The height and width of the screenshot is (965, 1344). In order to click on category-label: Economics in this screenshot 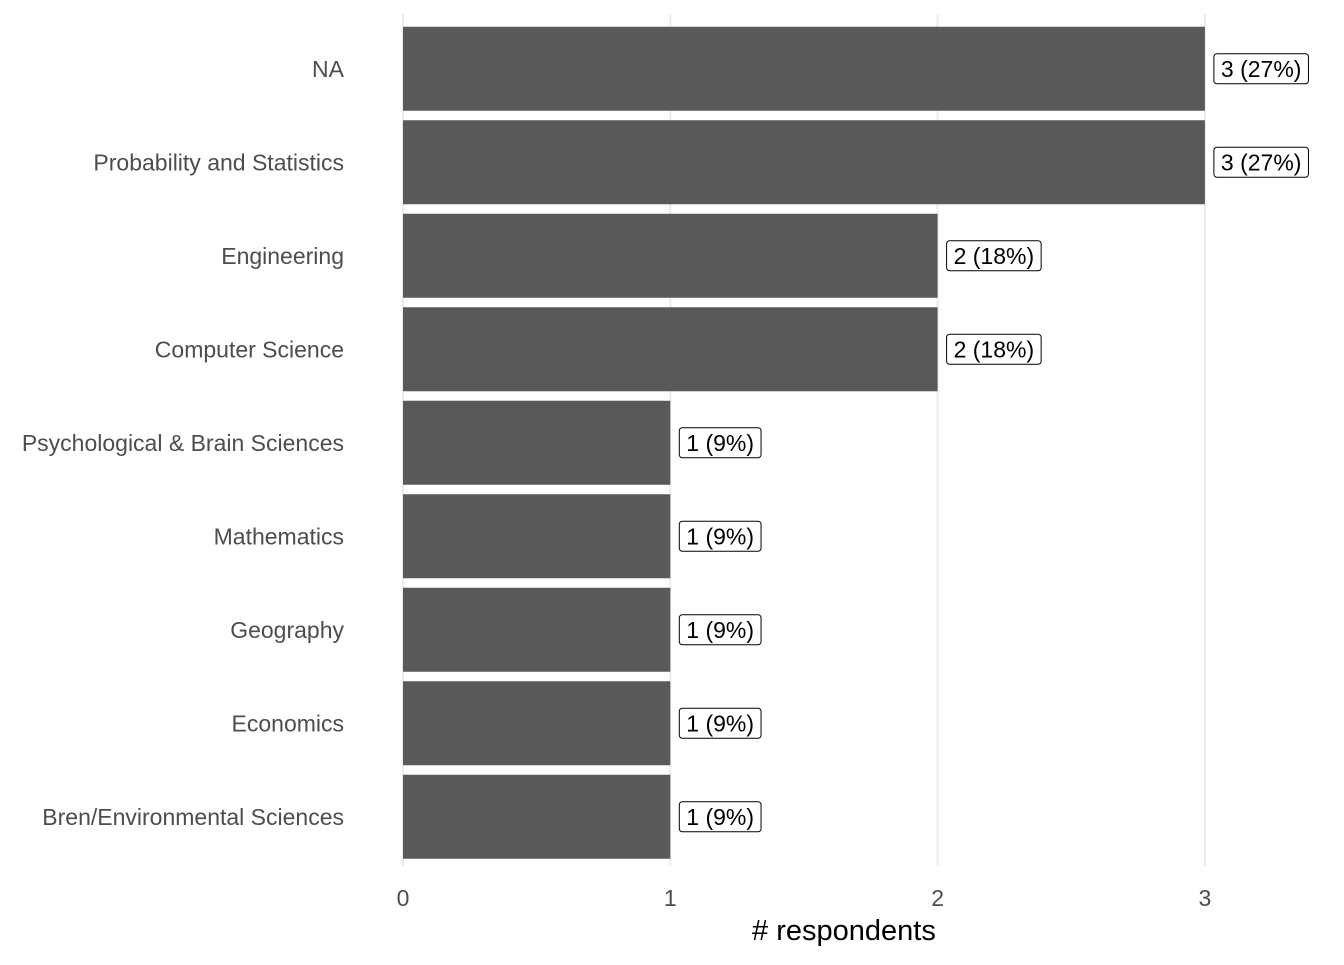, I will do `click(288, 723)`.